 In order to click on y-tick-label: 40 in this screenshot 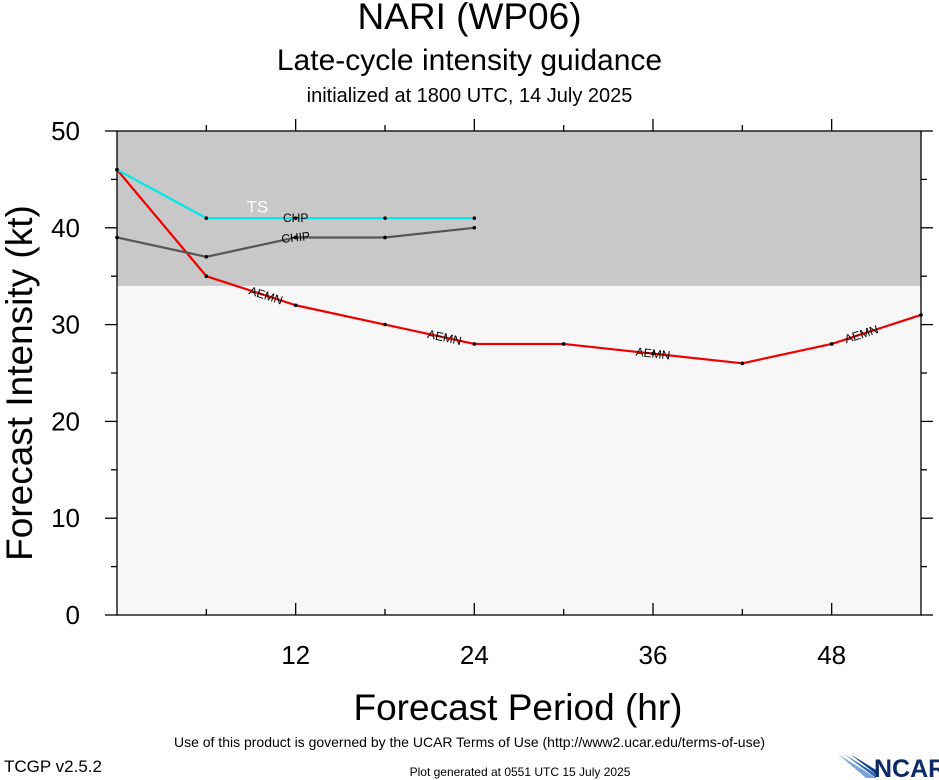, I will do `click(65, 228)`.